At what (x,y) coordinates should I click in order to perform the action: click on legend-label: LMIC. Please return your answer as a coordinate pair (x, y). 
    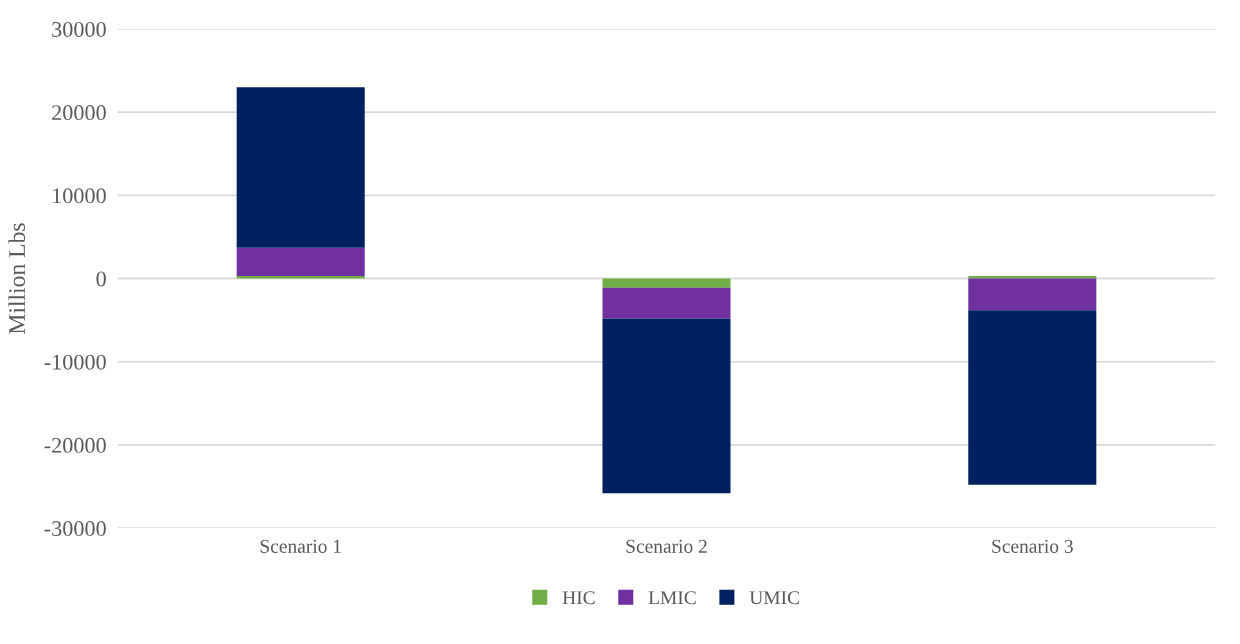
    Looking at the image, I should click on (672, 598).